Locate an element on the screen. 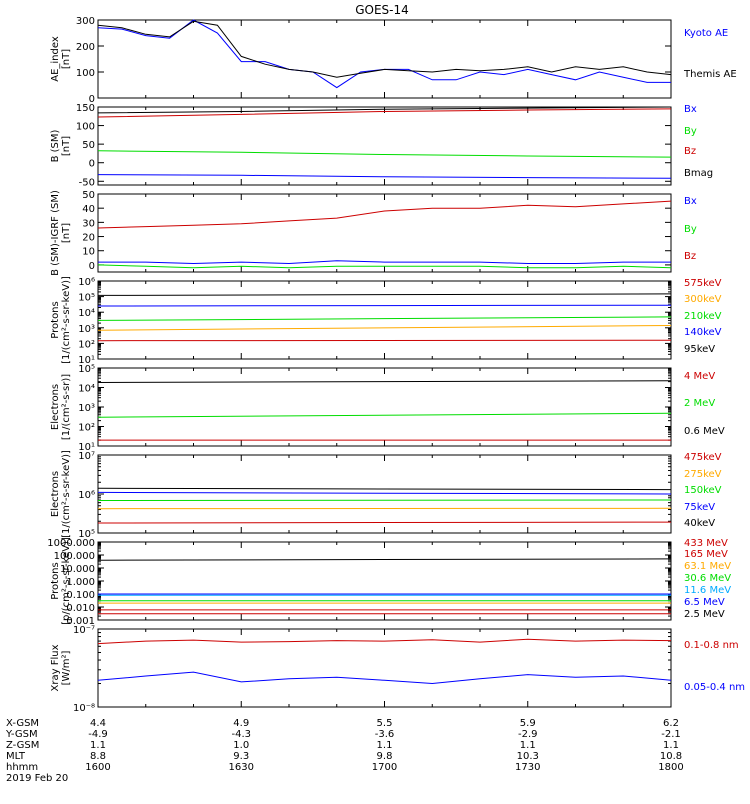 The height and width of the screenshot is (804, 750). bottom-row-value: 4.9 is located at coordinates (241, 723).